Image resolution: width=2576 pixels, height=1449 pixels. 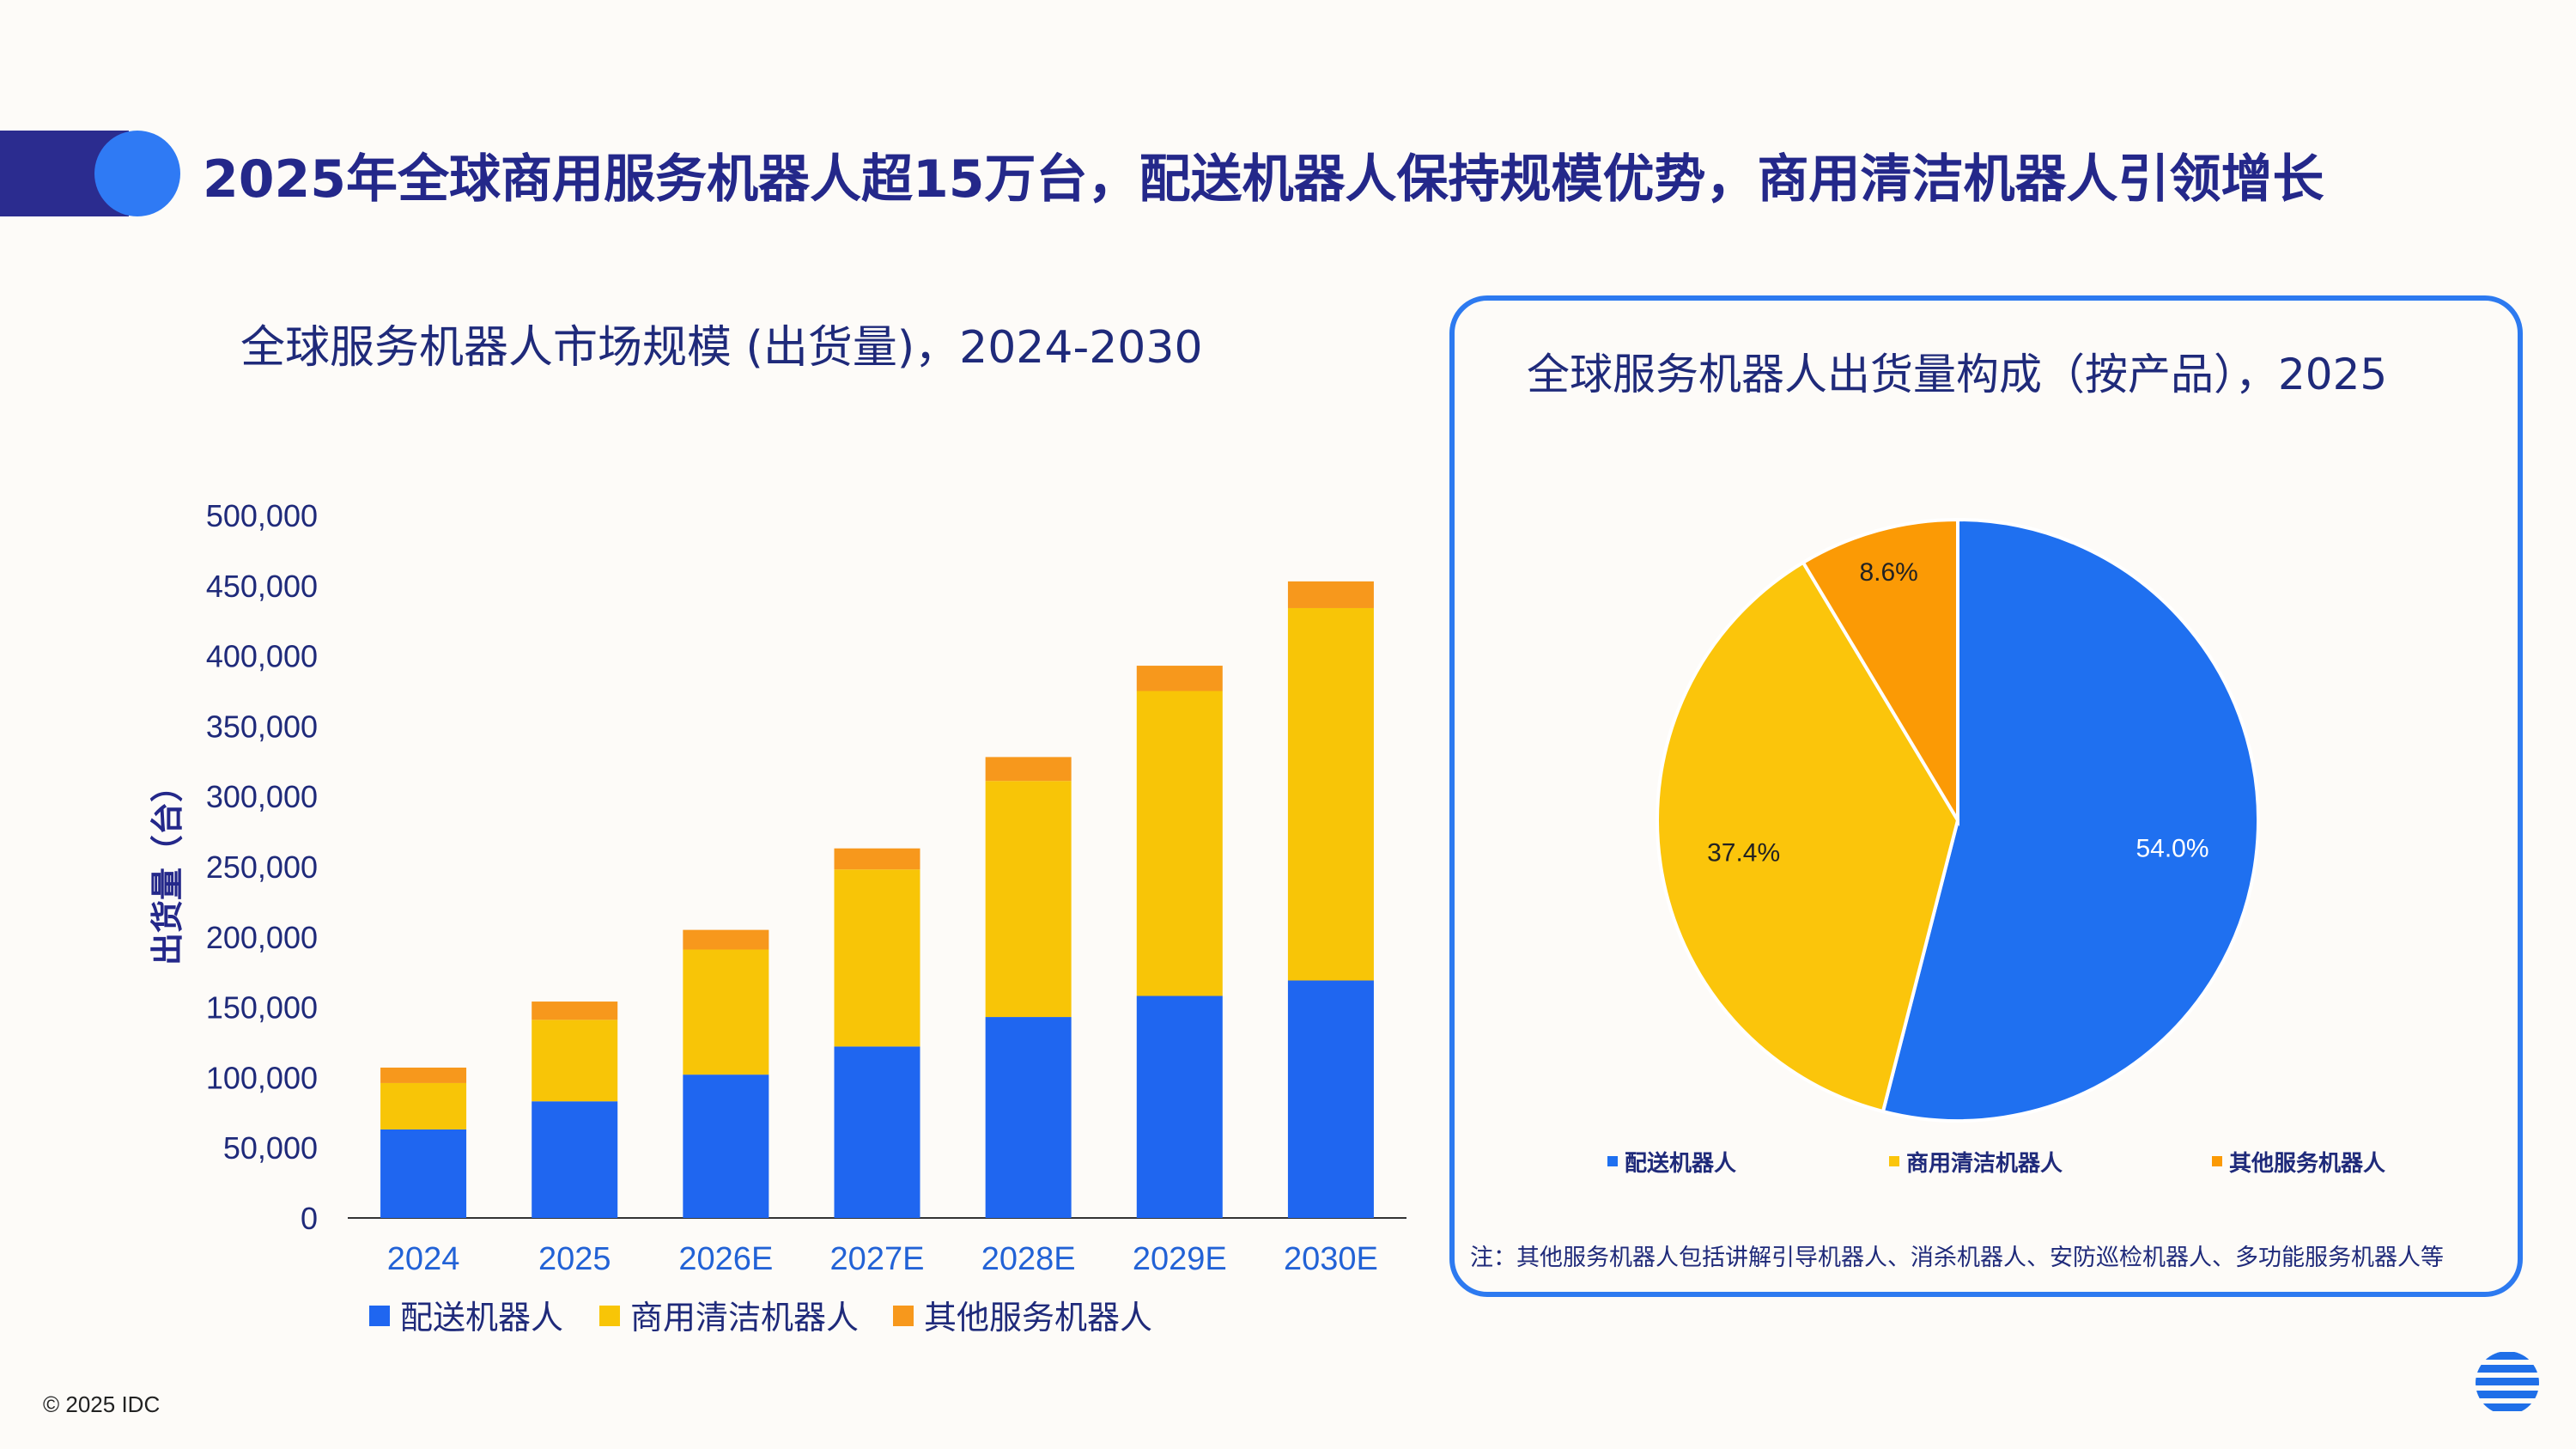 What do you see at coordinates (481, 1317) in the screenshot?
I see `legend-label: 配送机器人` at bounding box center [481, 1317].